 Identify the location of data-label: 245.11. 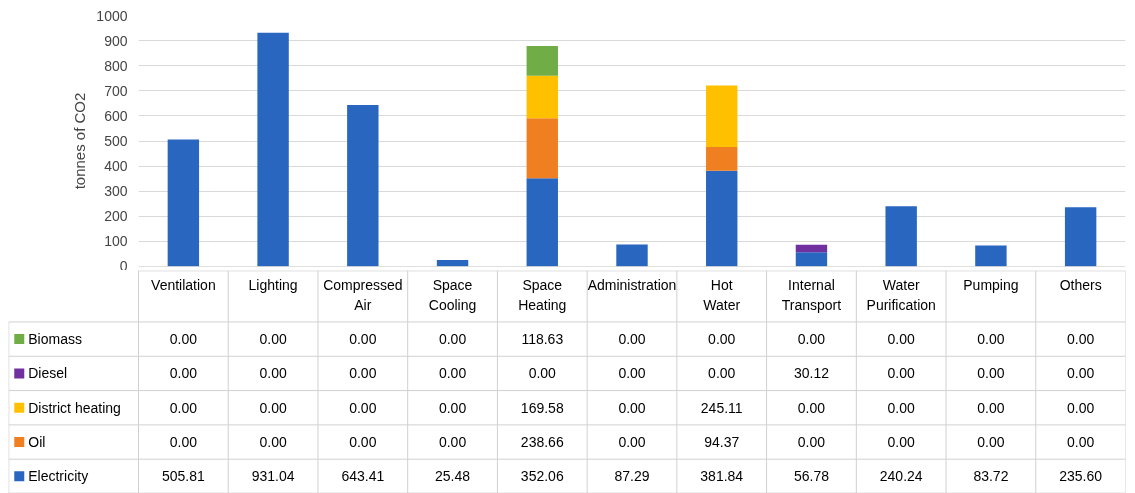
(721, 407).